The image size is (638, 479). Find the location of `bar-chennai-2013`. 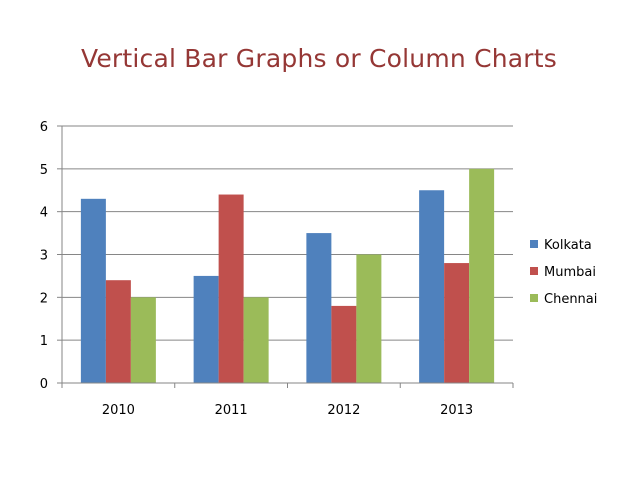

bar-chennai-2013 is located at coordinates (482, 275).